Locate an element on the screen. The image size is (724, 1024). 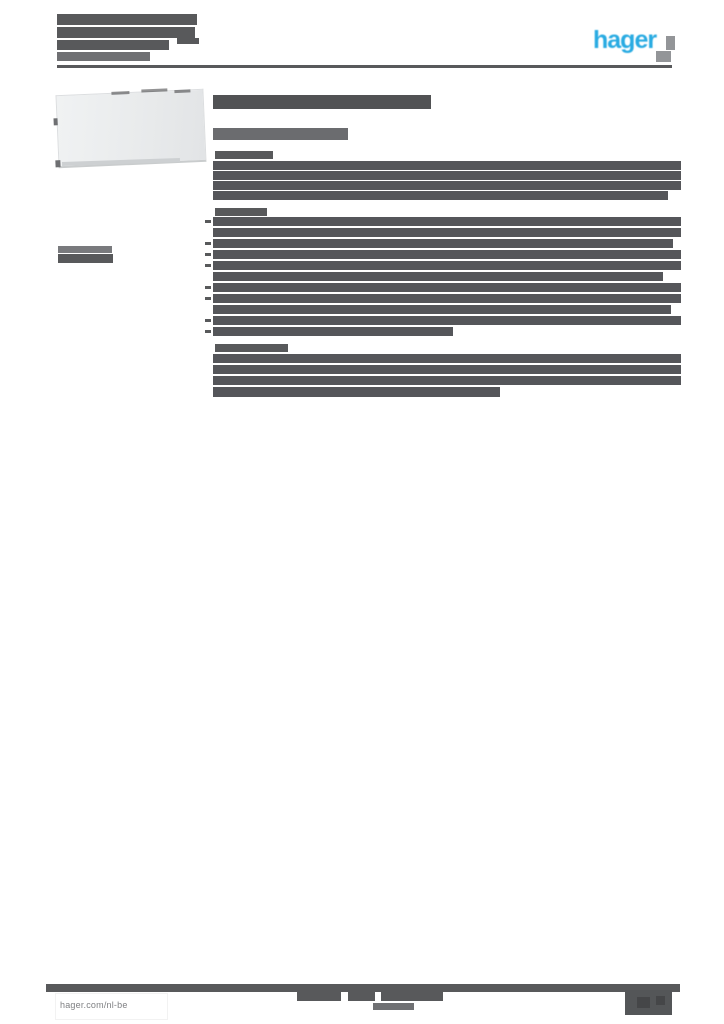
footer-url-box: hager.com/nl-be is located at coordinates (111, 1006).